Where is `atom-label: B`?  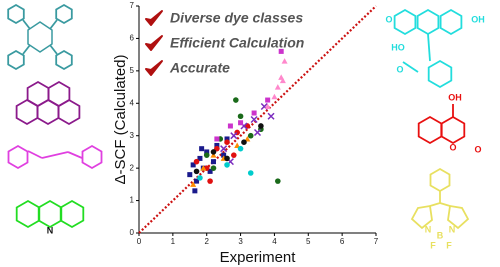 atom-label: B is located at coordinates (440, 235).